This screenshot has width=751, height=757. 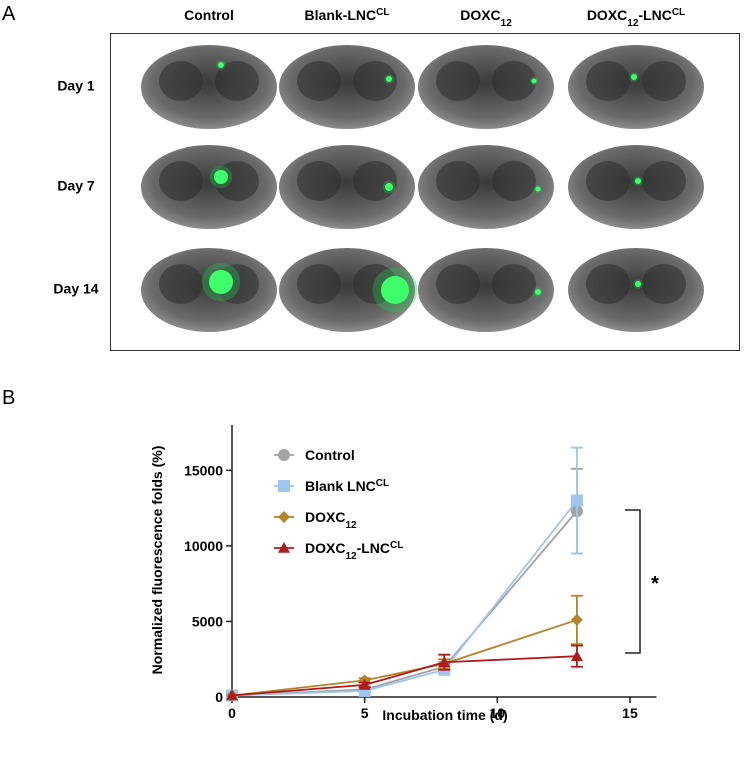 What do you see at coordinates (498, 713) in the screenshot?
I see `x-tick-label: 10` at bounding box center [498, 713].